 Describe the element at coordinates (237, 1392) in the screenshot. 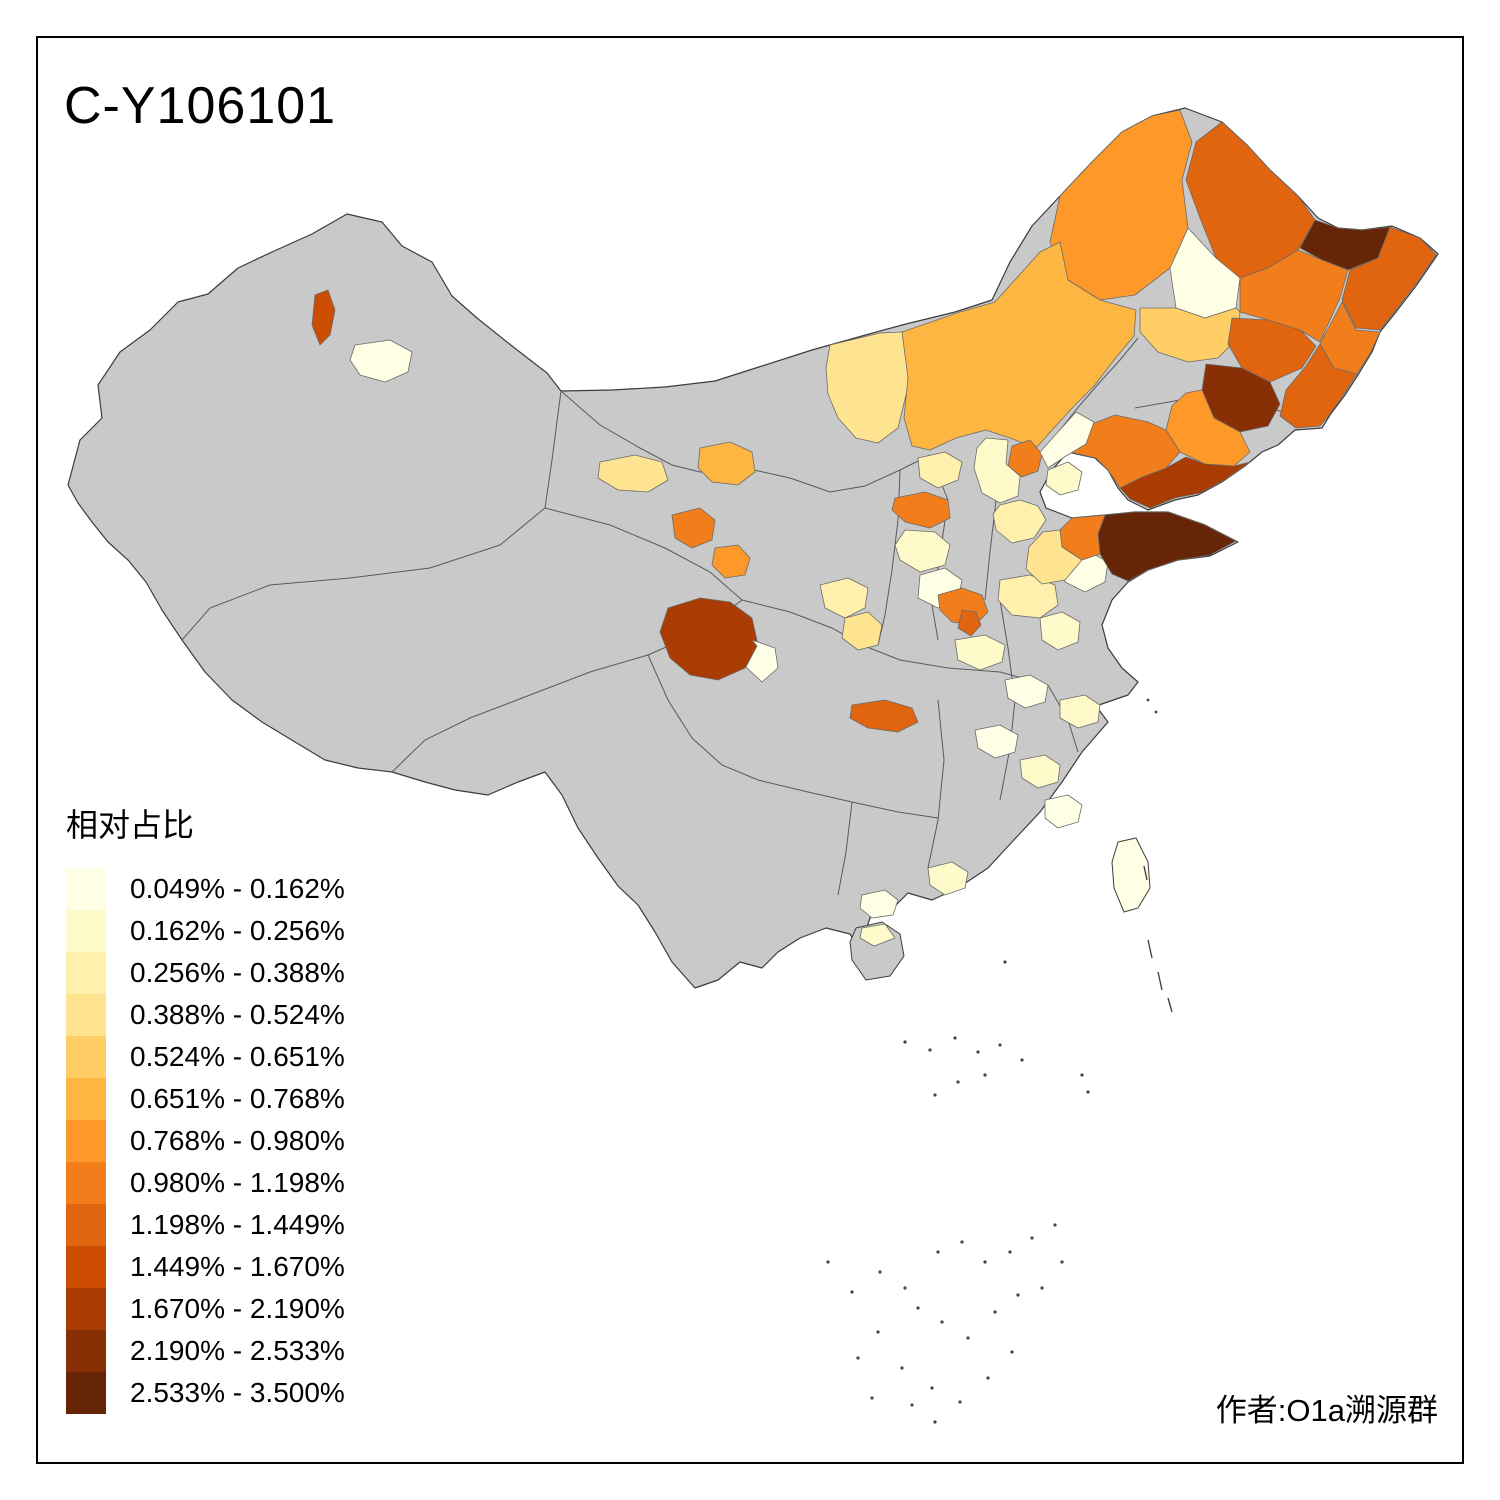

I see `legend-label: 2.533% - 3.500%` at that location.